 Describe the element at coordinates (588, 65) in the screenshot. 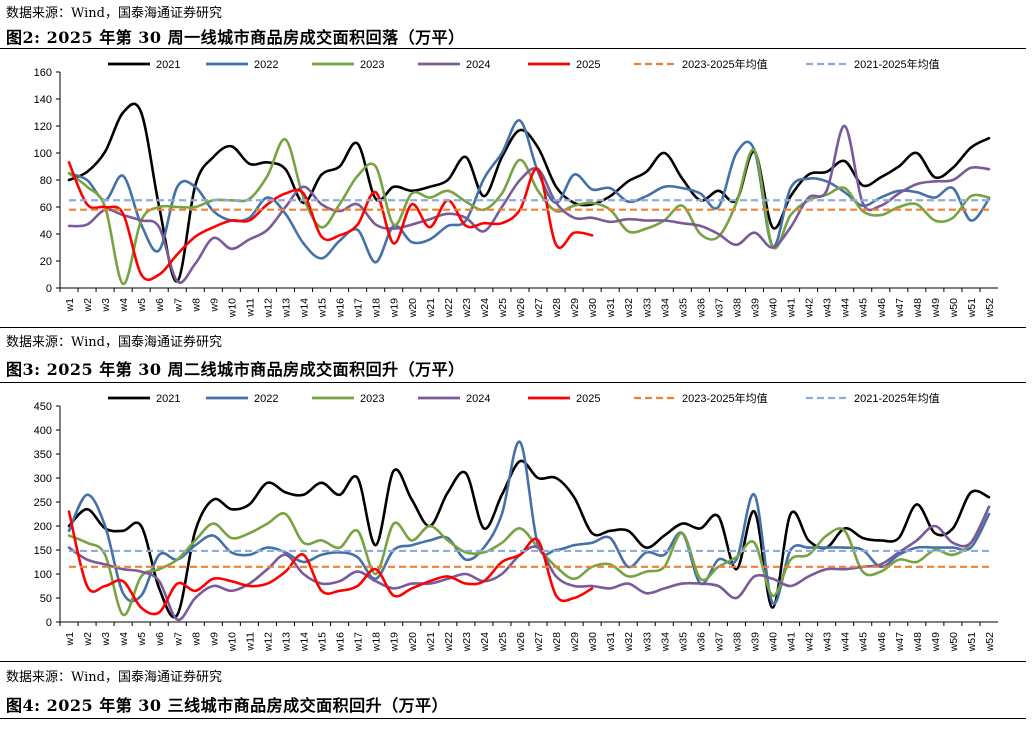

I see `legend-label: 2025` at that location.